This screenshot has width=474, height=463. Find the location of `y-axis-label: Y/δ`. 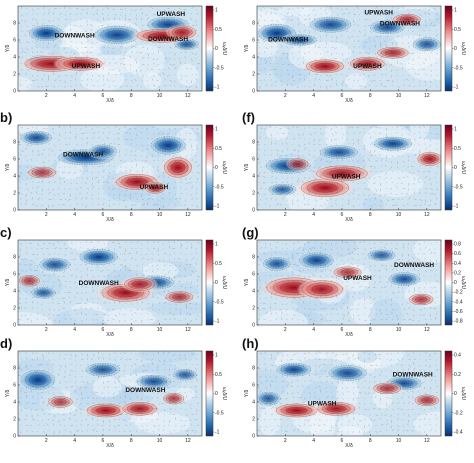

y-axis-label: Y/δ is located at coordinates (8, 283).